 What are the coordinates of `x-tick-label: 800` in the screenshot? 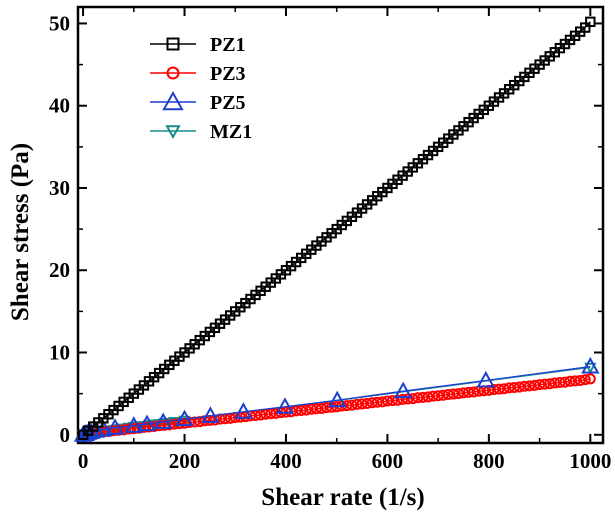 It's located at (489, 461).